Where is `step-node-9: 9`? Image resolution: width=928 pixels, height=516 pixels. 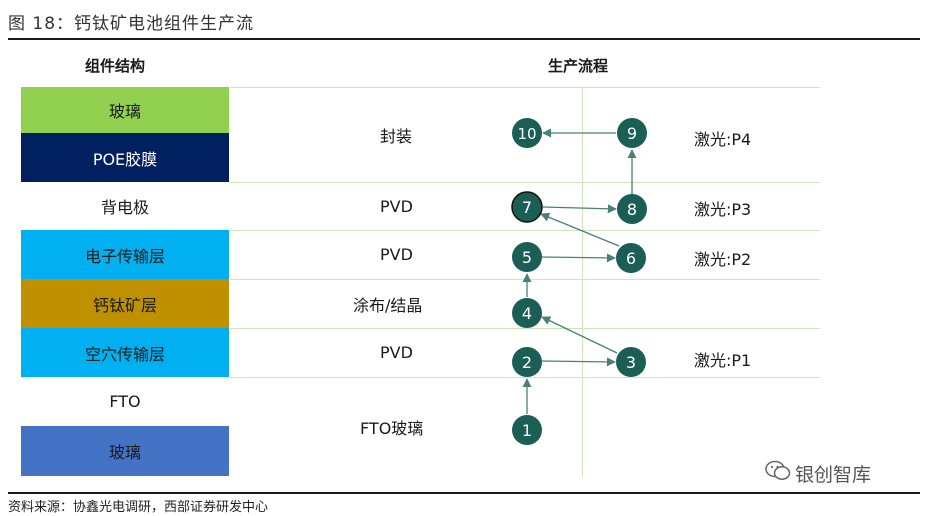 step-node-9: 9 is located at coordinates (632, 133).